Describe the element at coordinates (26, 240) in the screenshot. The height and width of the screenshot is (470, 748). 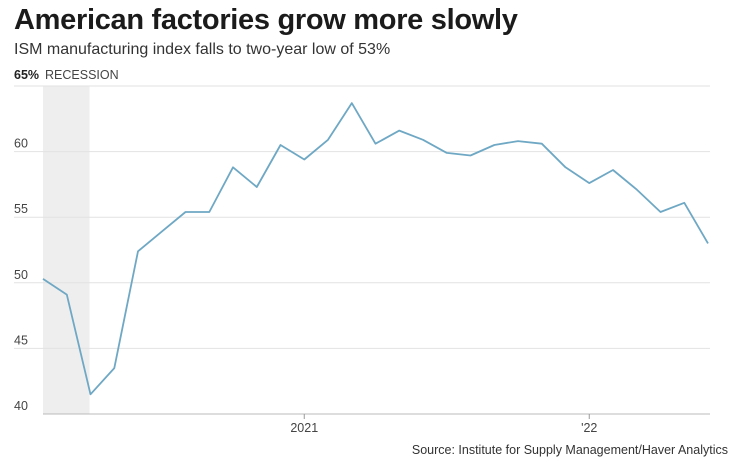
I see `y-axis-ticks: 40 45 50 55 60 65%` at that location.